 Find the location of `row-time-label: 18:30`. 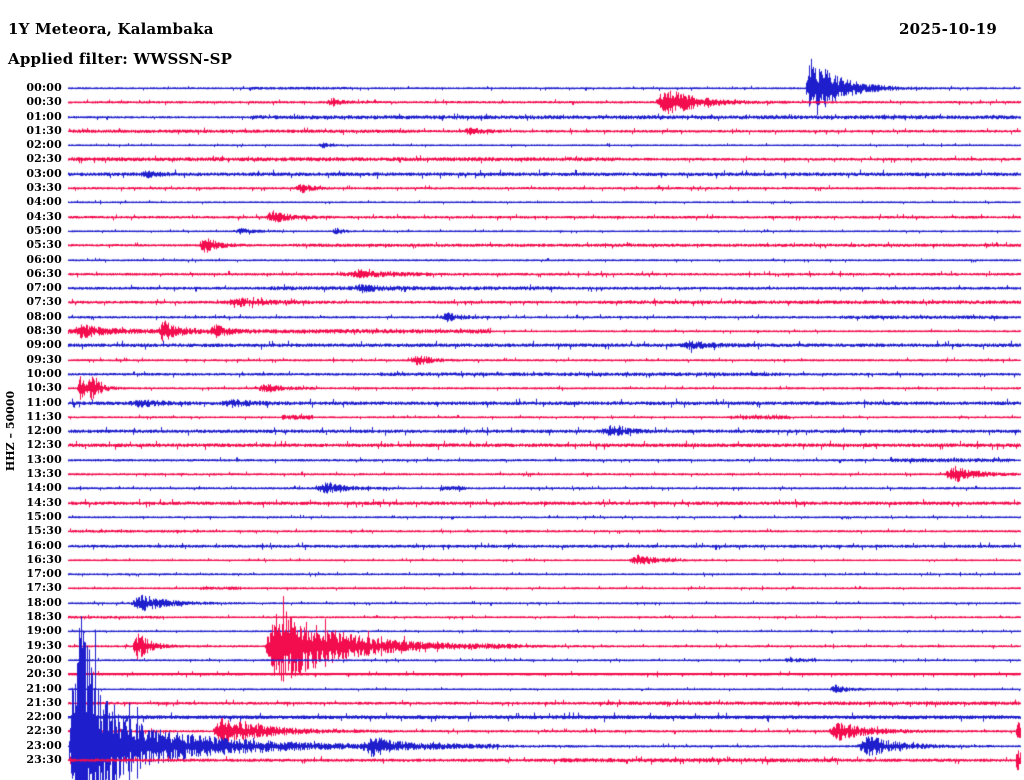

row-time-label: 18:30 is located at coordinates (44, 616).